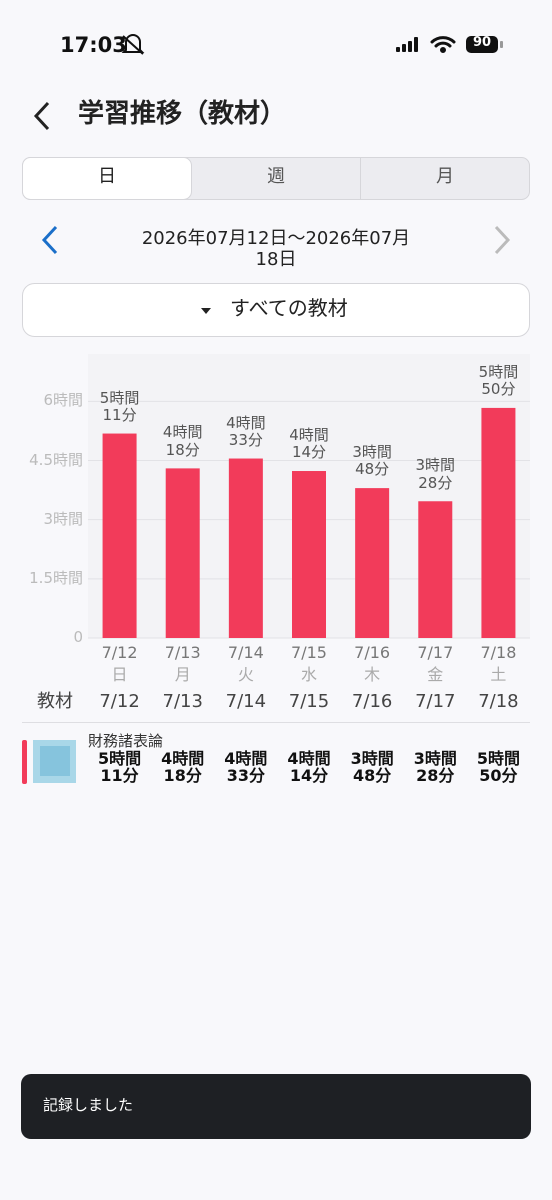 The height and width of the screenshot is (1200, 552). I want to click on signal-icon, so click(407, 44).